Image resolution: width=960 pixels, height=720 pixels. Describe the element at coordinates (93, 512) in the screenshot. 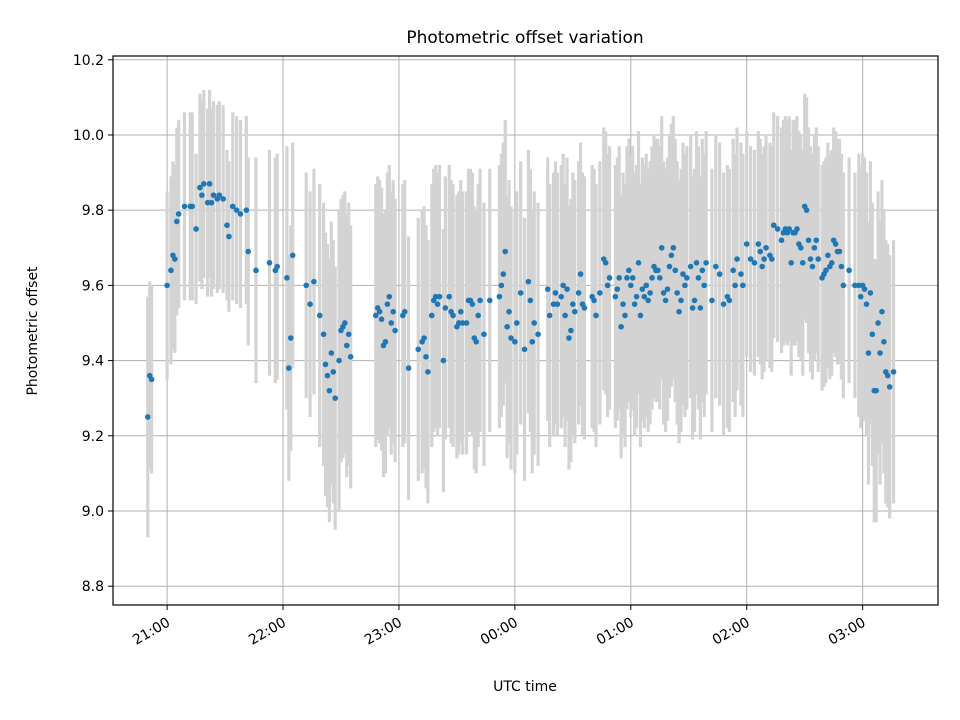

I see `y-tick-label: 9.0` at that location.